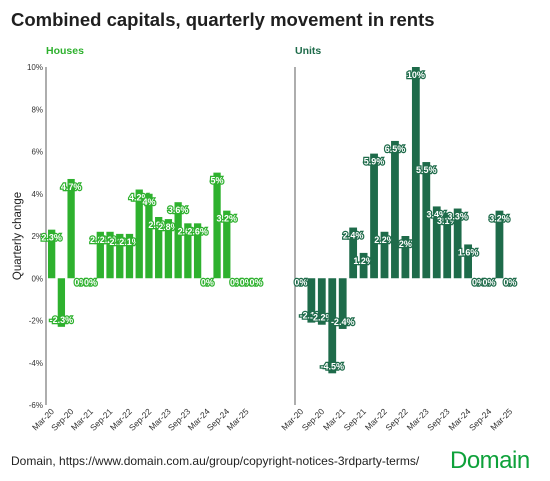  Describe the element at coordinates (71, 187) in the screenshot. I see `data-label: 4.7%` at that location.